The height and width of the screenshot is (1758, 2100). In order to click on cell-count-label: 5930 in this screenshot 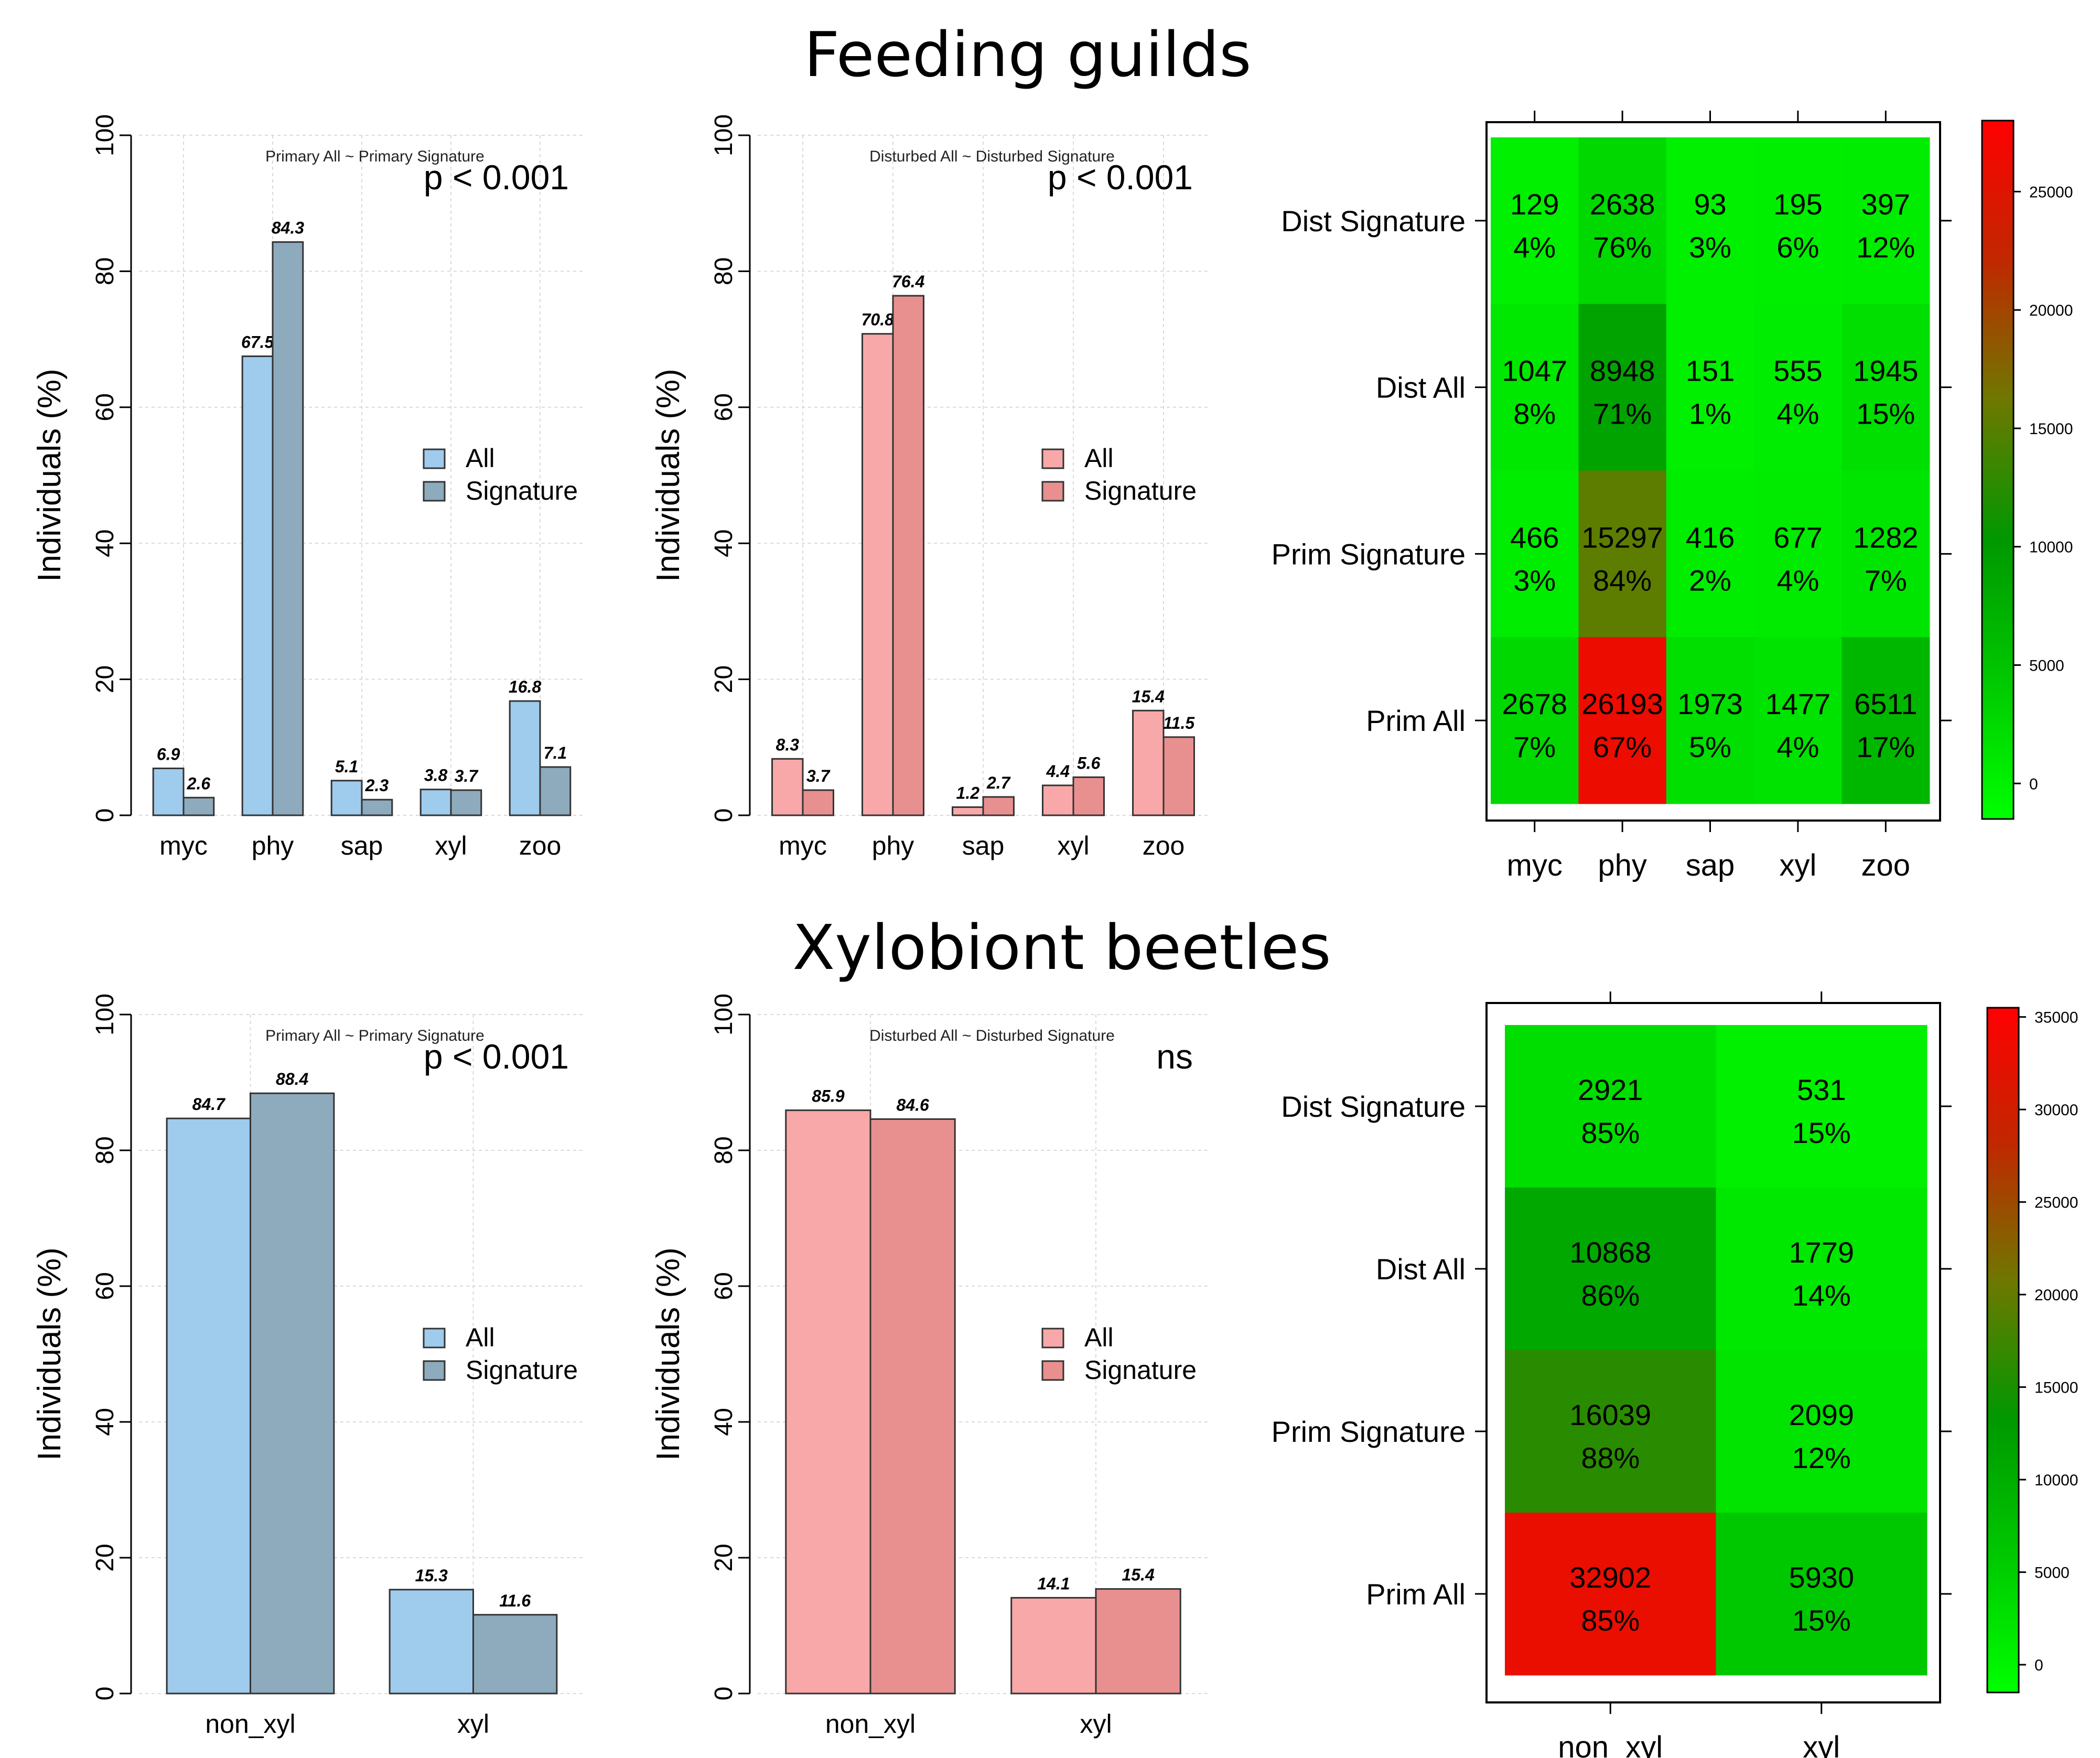, I will do `click(1821, 1577)`.